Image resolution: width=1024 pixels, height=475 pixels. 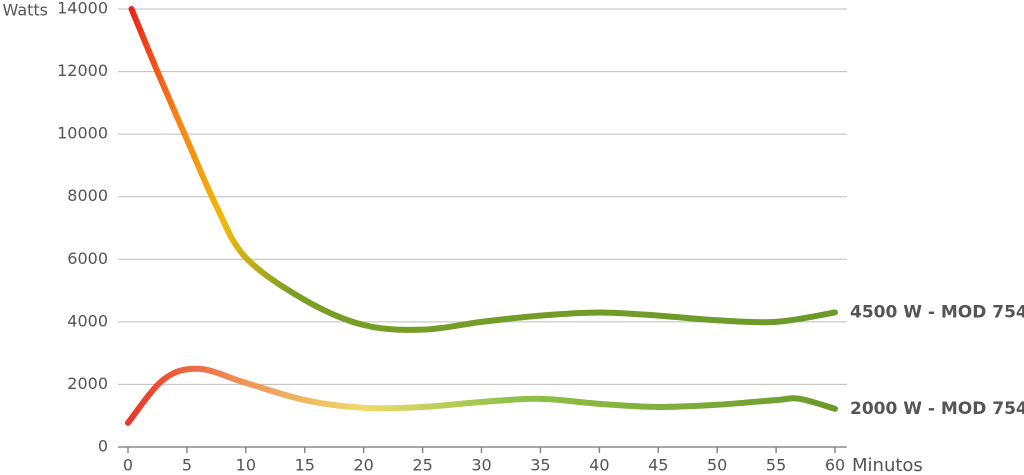 What do you see at coordinates (87, 383) in the screenshot?
I see `y-tick-label: 2000` at bounding box center [87, 383].